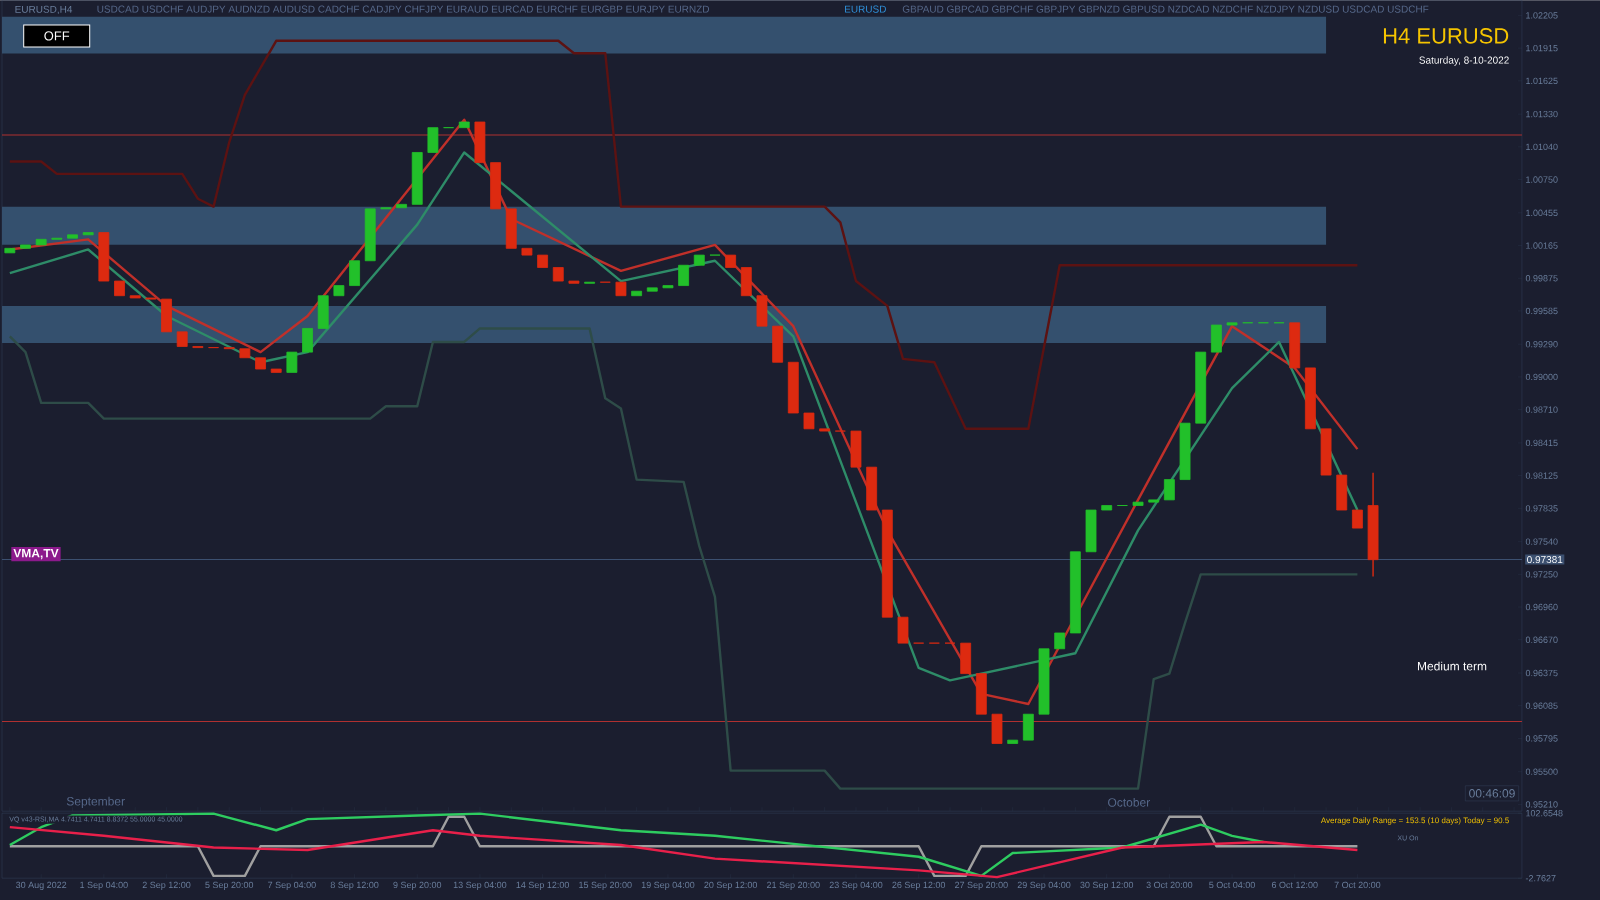 Image resolution: width=1600 pixels, height=900 pixels. I want to click on y-tick-label: 1.01915, so click(1542, 48).